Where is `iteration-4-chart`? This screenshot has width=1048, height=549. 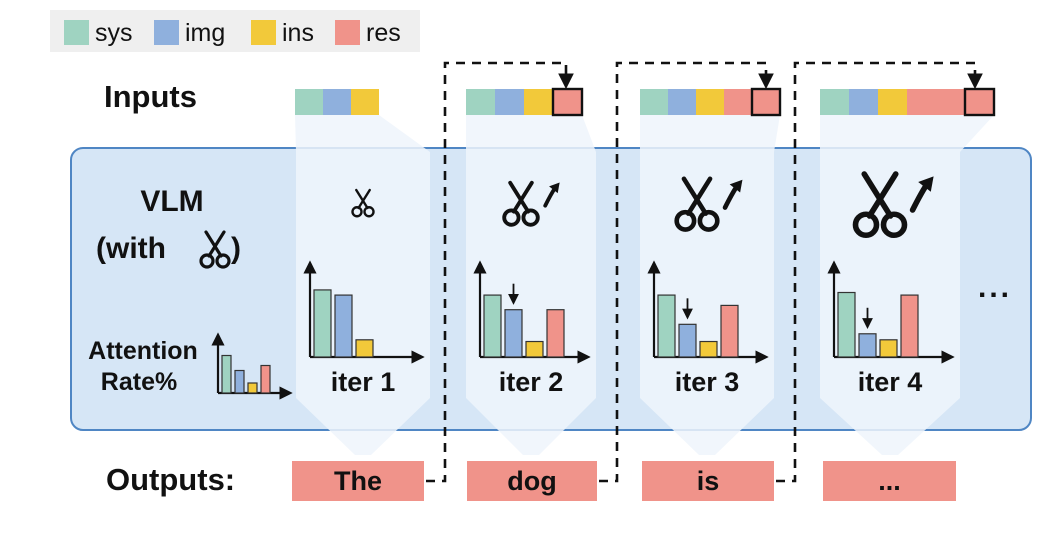 iteration-4-chart is located at coordinates (891, 312).